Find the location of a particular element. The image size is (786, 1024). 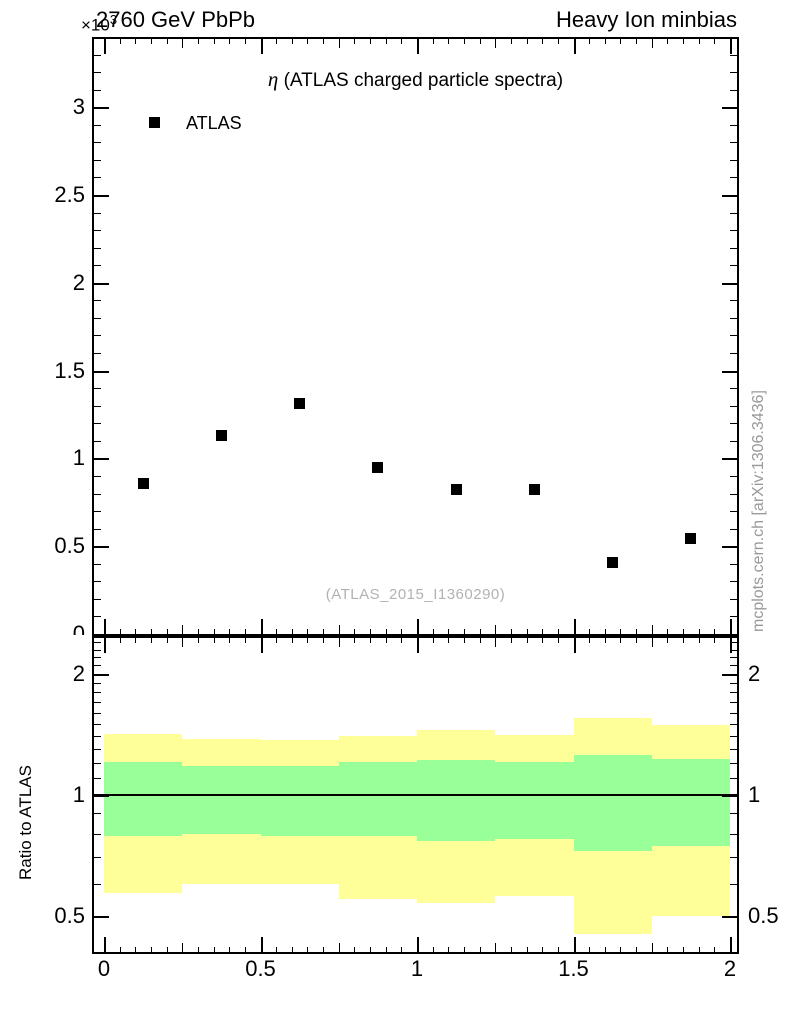

header-beam-label: 2760 GeV PbPb is located at coordinates (176, 19).